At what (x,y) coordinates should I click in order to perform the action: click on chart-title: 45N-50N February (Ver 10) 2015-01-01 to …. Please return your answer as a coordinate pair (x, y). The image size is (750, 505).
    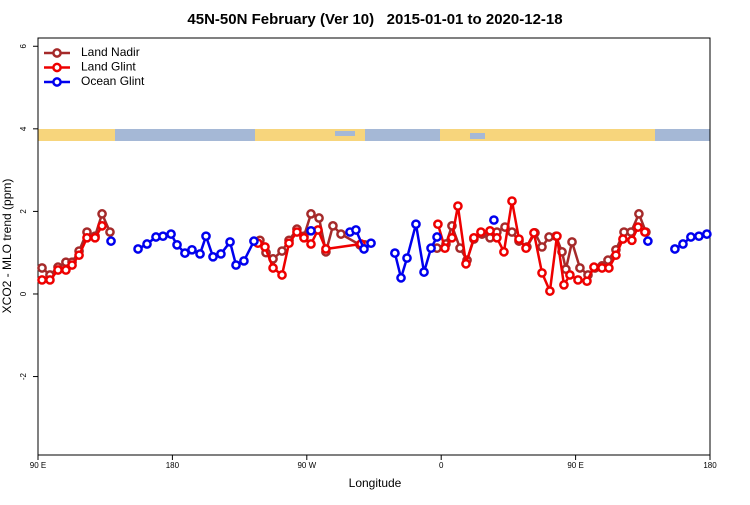
    Looking at the image, I should click on (374, 19).